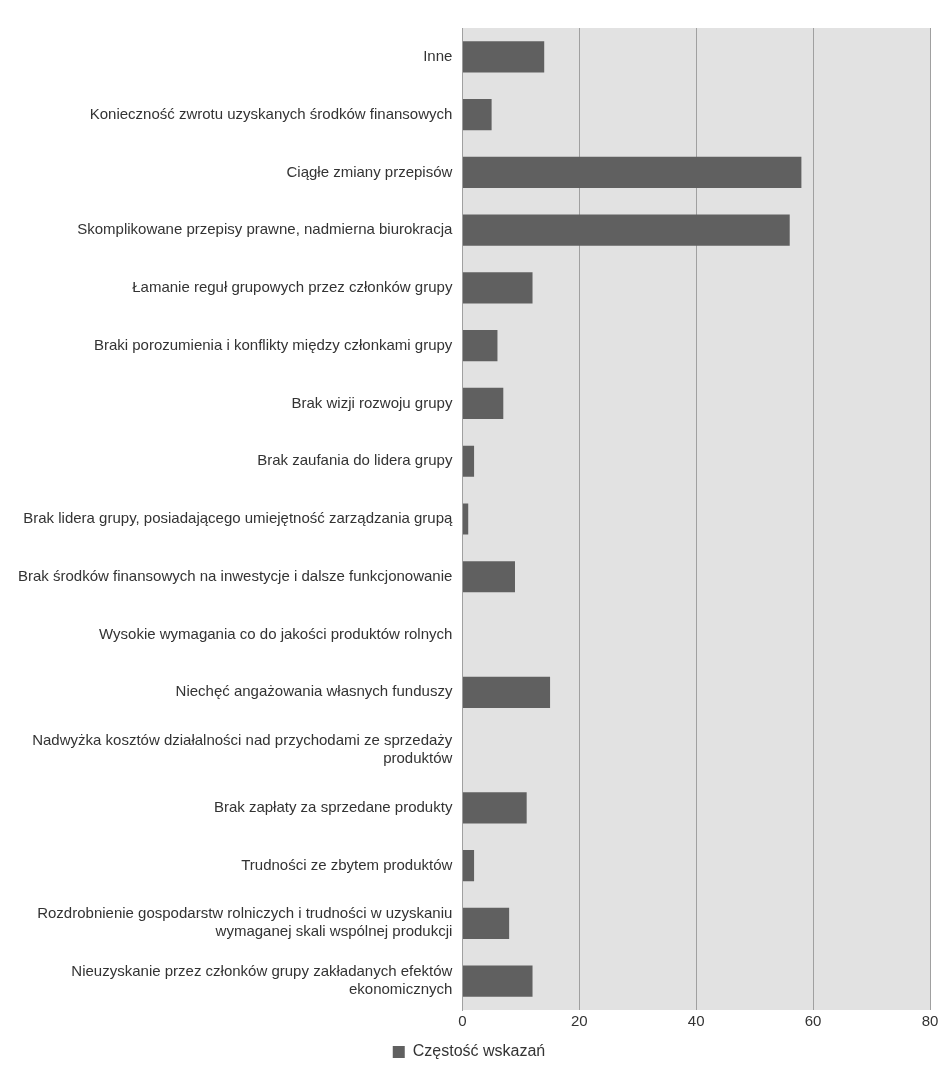 This screenshot has width=944, height=1074. What do you see at coordinates (242, 749) in the screenshot?
I see `y-tick-label: Nadwyżka kosztów działalności nad przychodami ze sprzedaży produktów` at bounding box center [242, 749].